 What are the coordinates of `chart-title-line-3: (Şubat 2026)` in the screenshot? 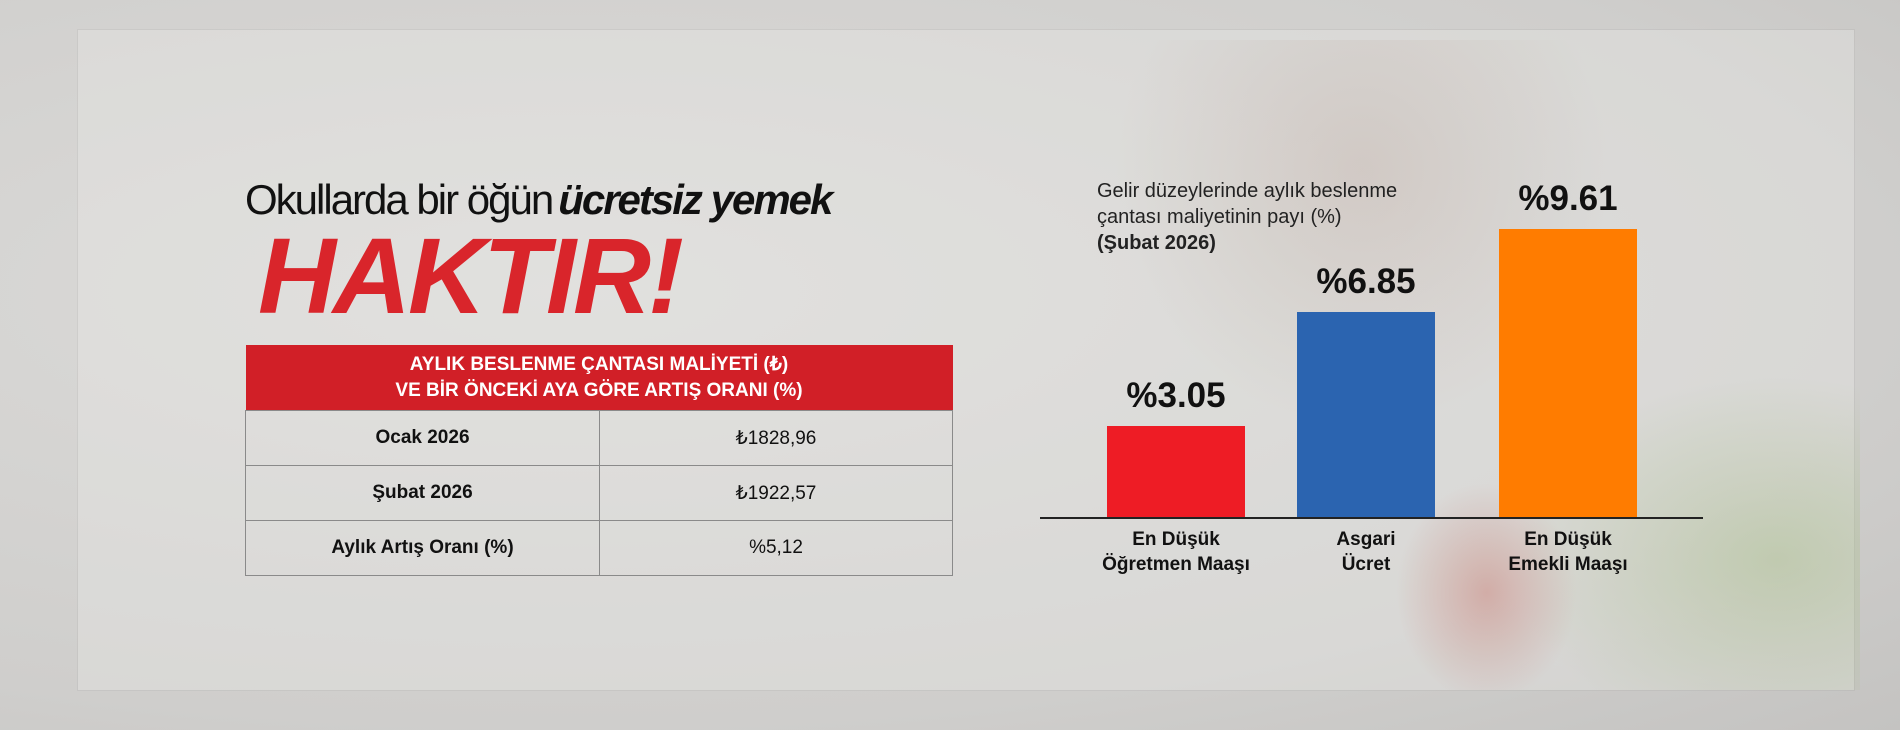 It's located at (1156, 243).